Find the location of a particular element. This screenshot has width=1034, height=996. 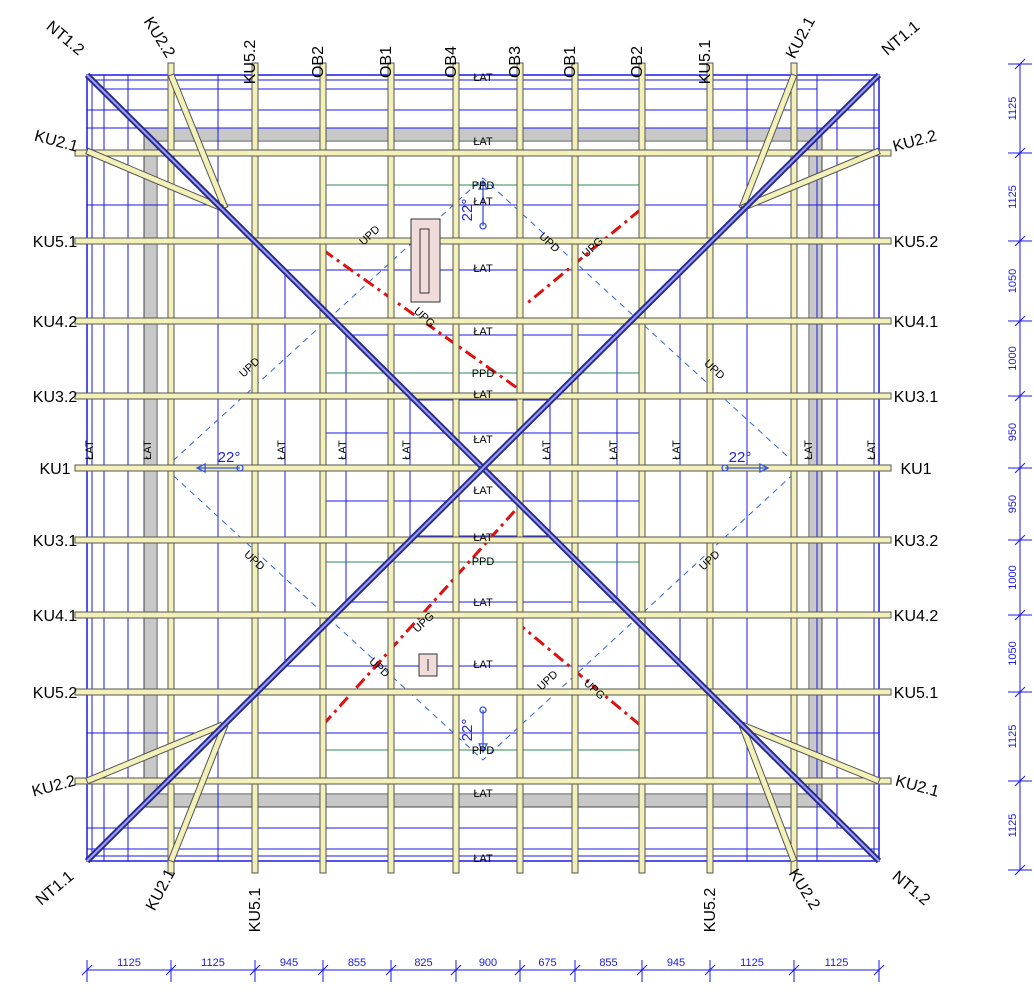

right-label: KU3.2 is located at coordinates (916, 541).